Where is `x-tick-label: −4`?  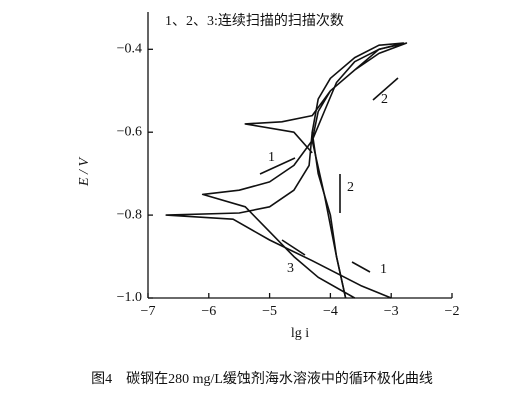
x-tick-label: −4 is located at coordinates (330, 311).